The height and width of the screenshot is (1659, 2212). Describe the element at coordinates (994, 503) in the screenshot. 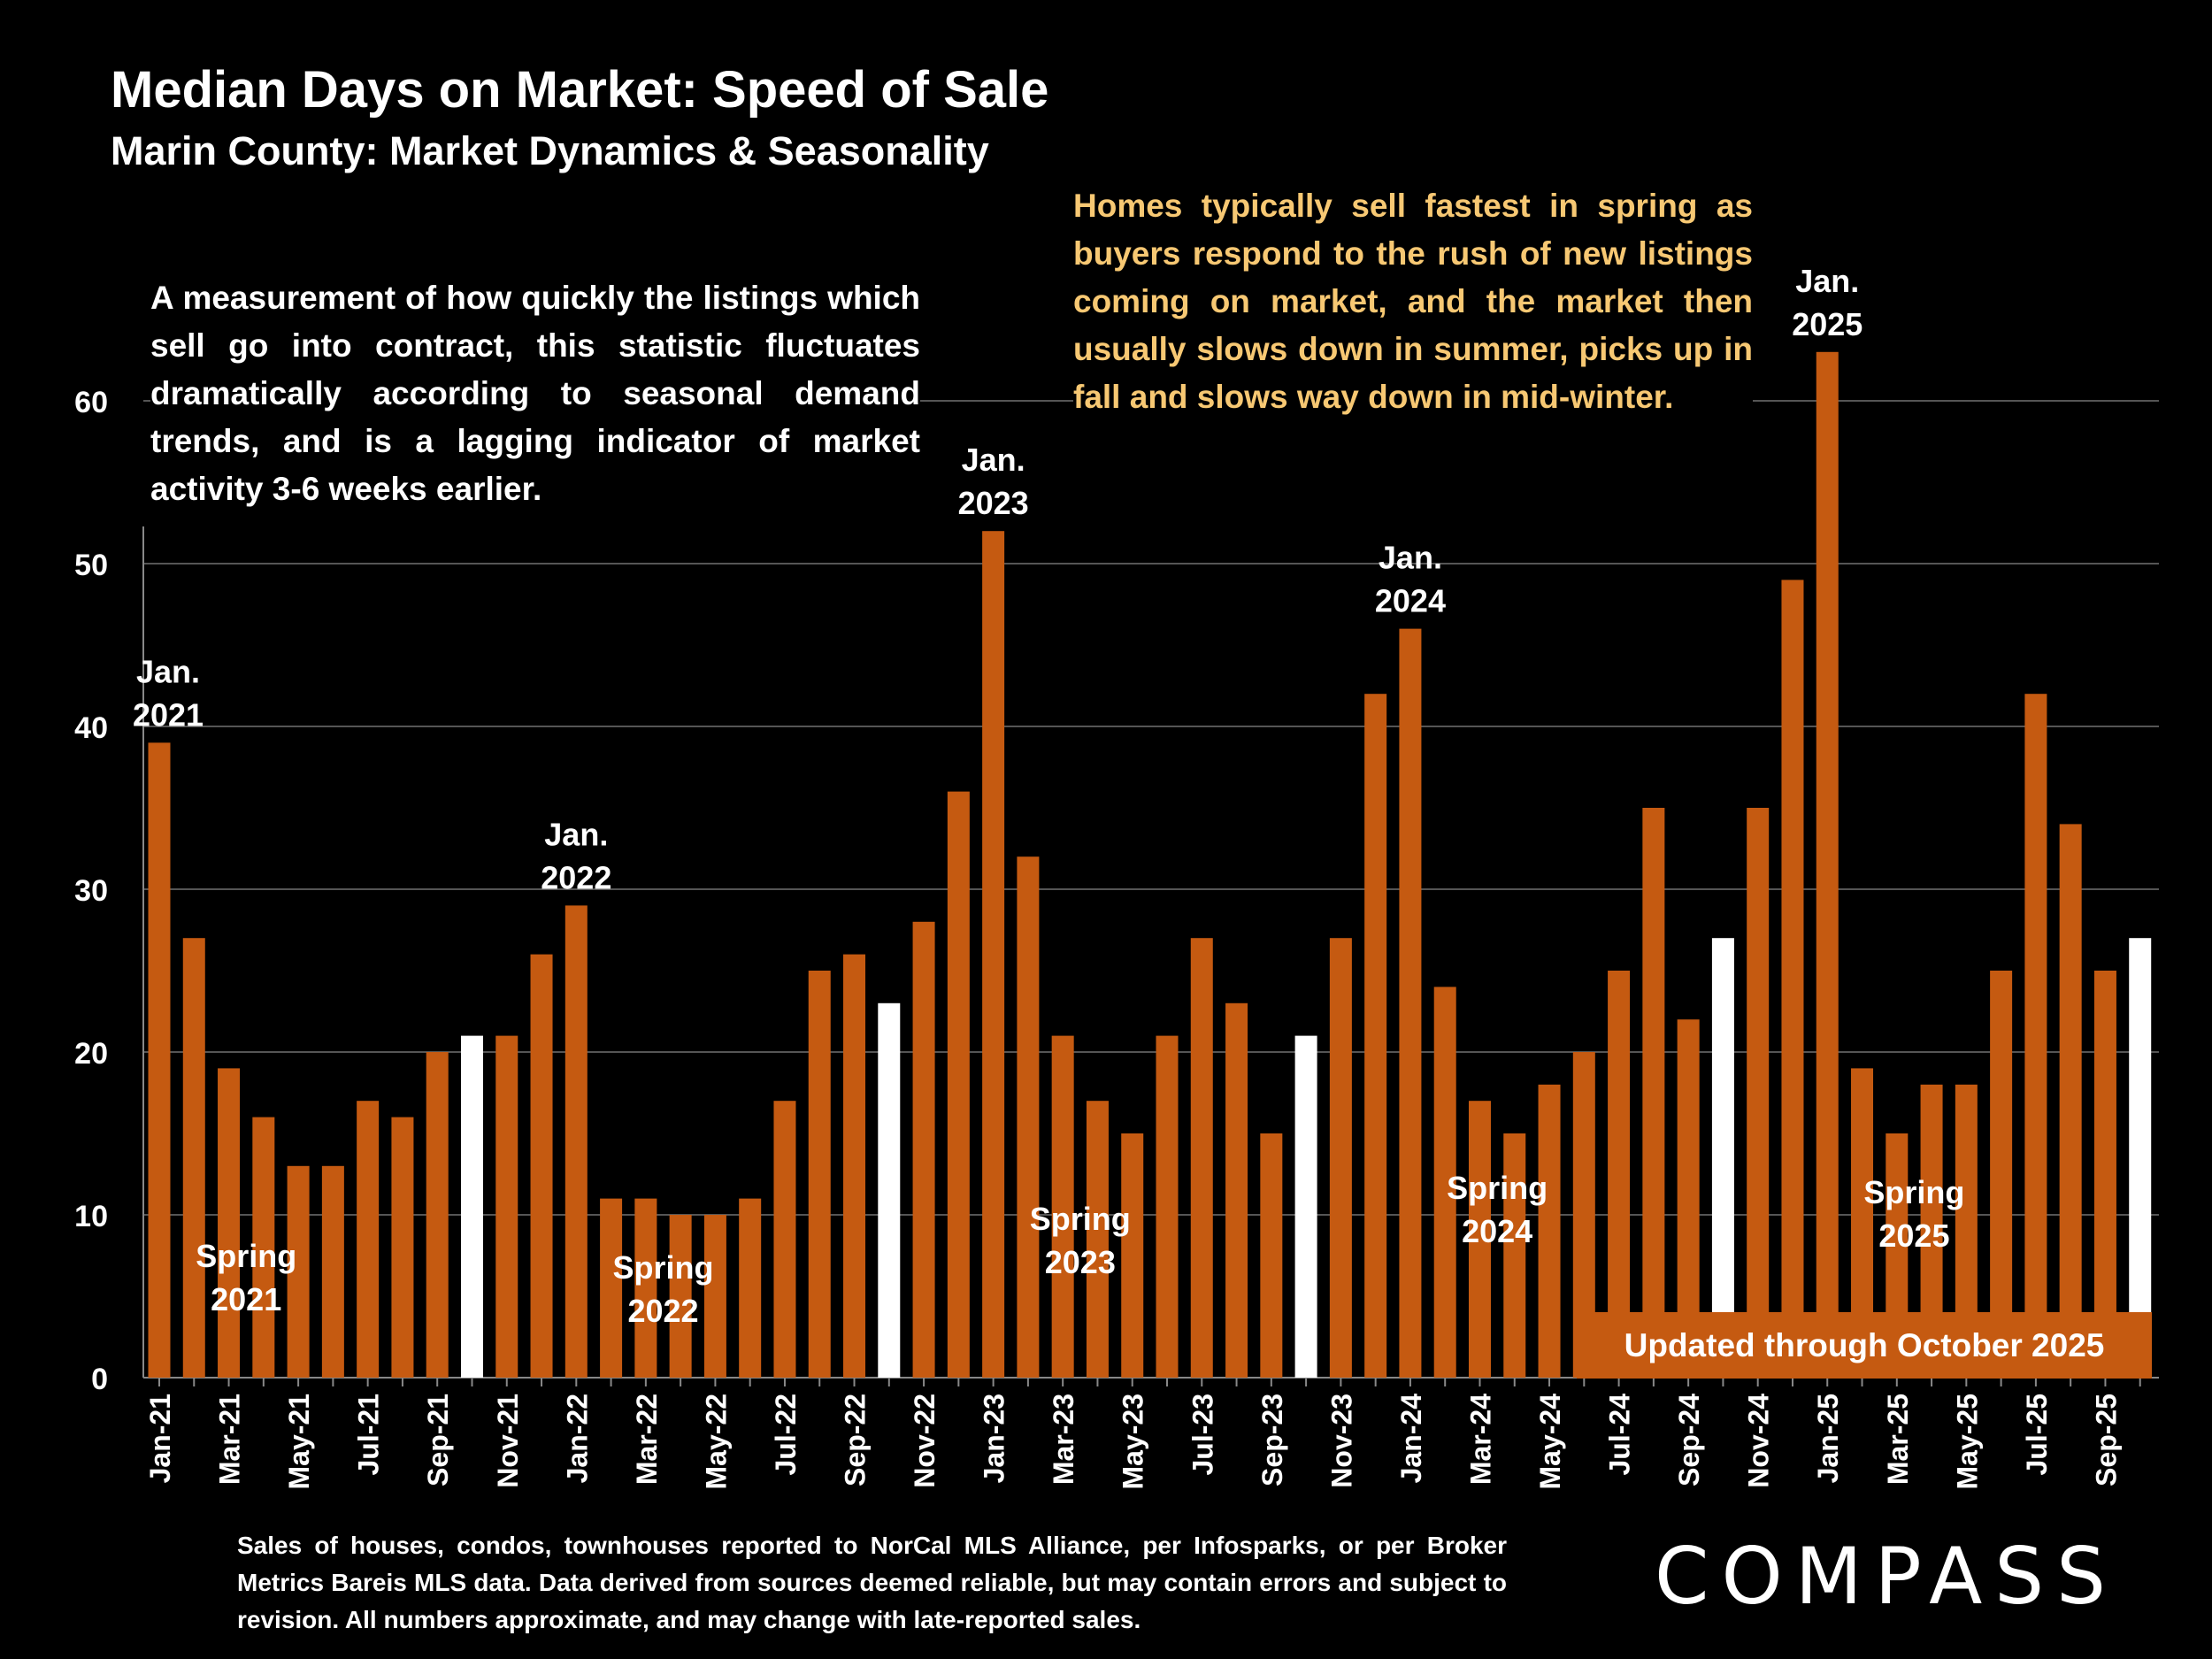

I see `peak-annotation: 2023` at that location.